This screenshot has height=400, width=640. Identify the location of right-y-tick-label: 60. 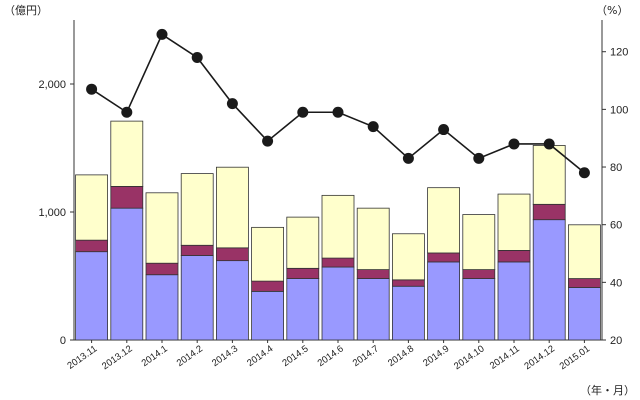
(616, 226).